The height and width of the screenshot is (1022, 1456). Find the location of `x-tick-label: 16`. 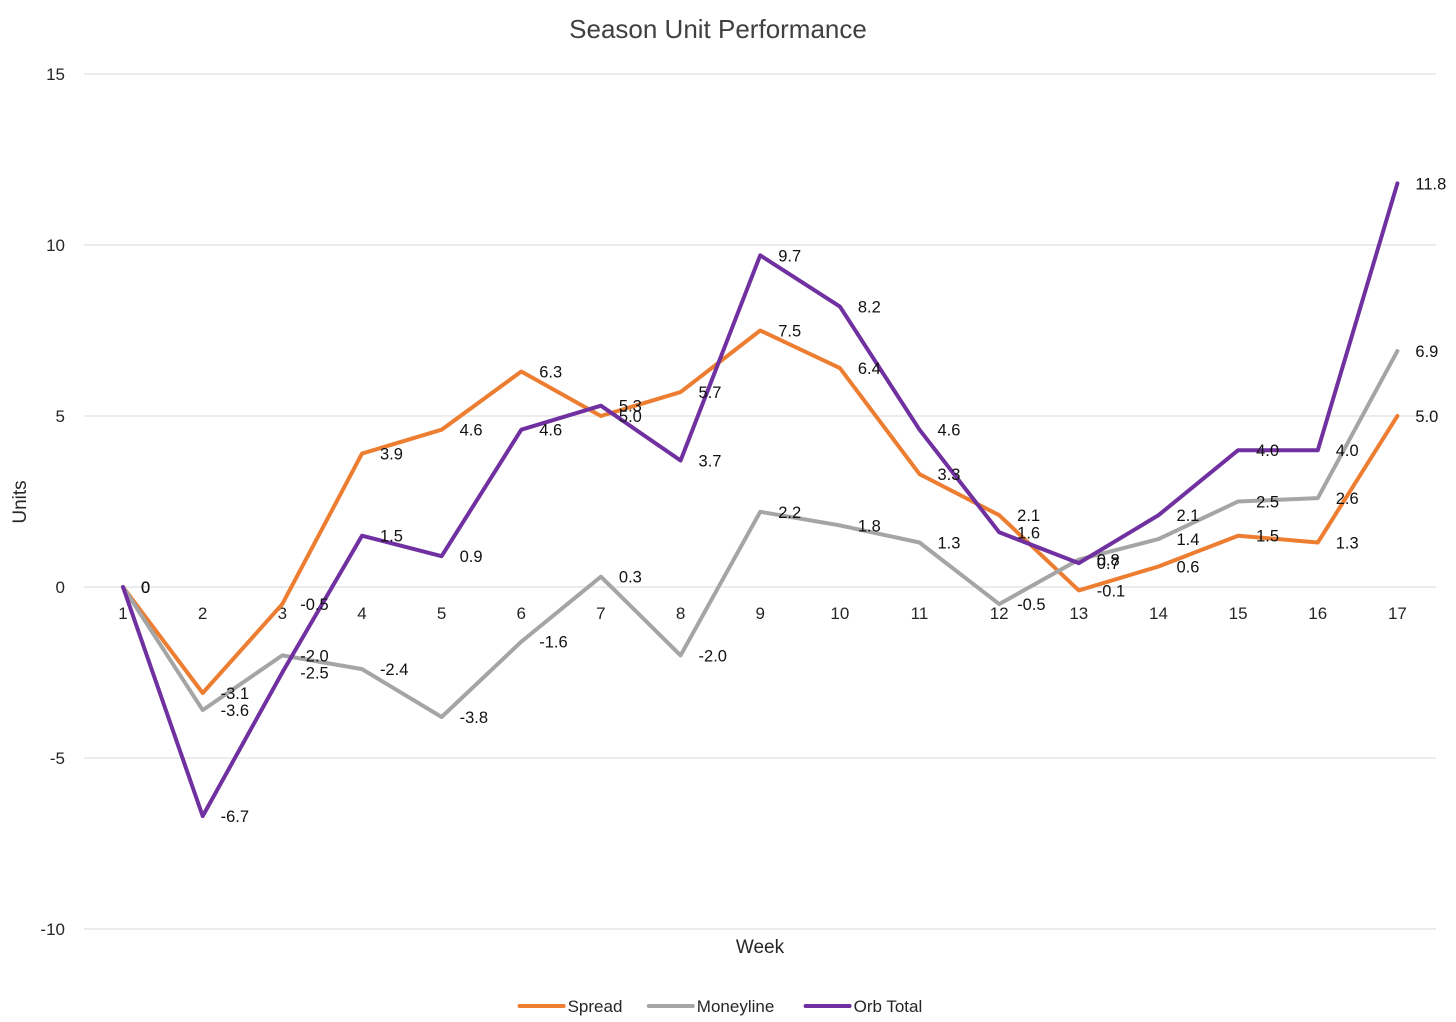

x-tick-label: 16 is located at coordinates (1317, 613).